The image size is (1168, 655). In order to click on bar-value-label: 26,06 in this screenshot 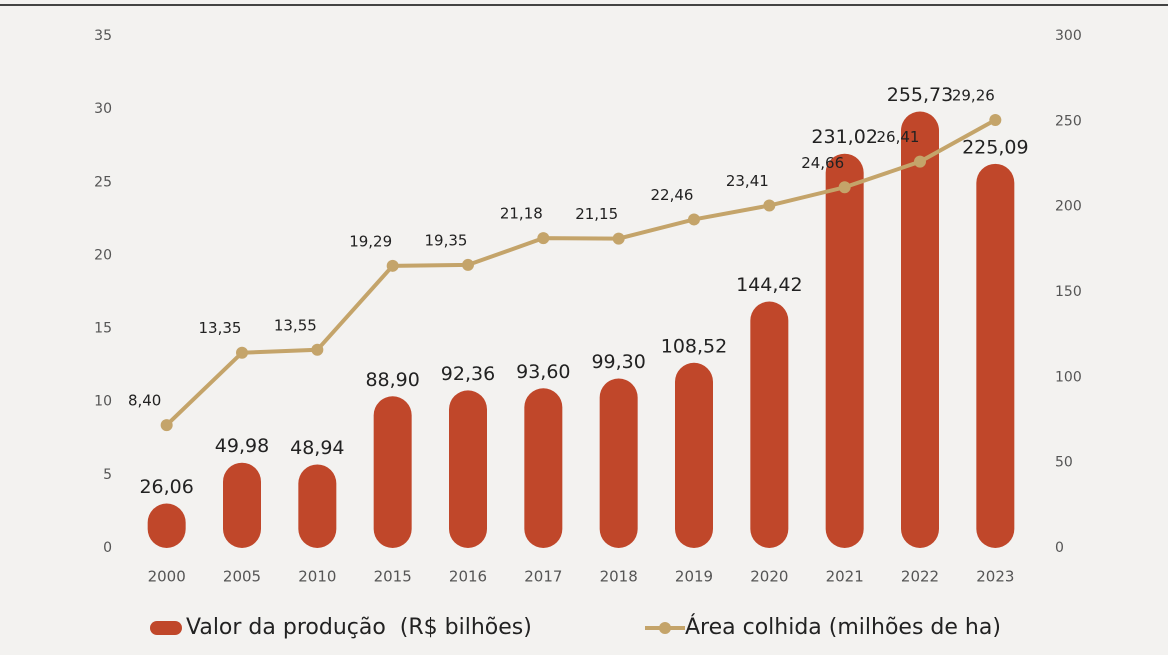, I will do `click(166, 487)`.